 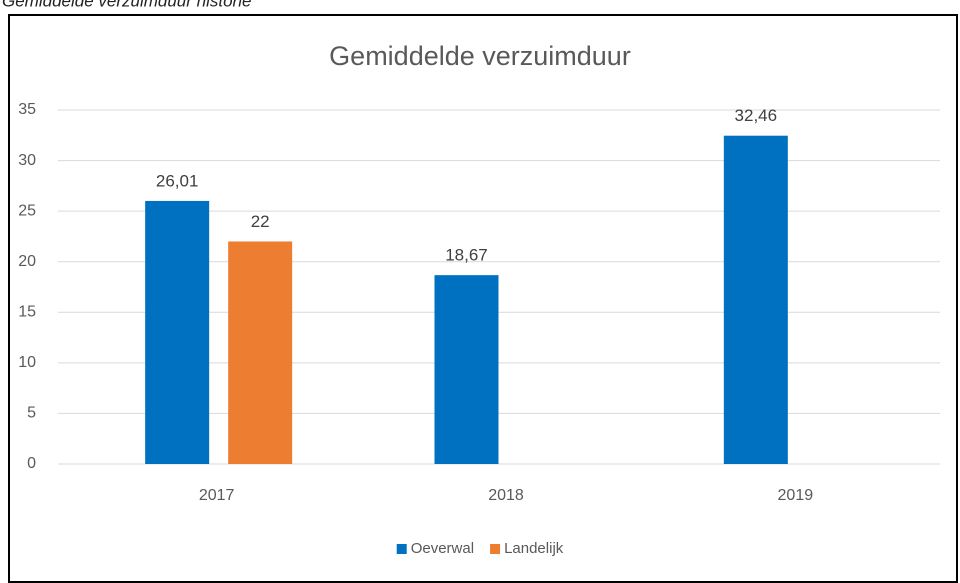 I want to click on y-tick-label: 25, so click(x=27, y=210).